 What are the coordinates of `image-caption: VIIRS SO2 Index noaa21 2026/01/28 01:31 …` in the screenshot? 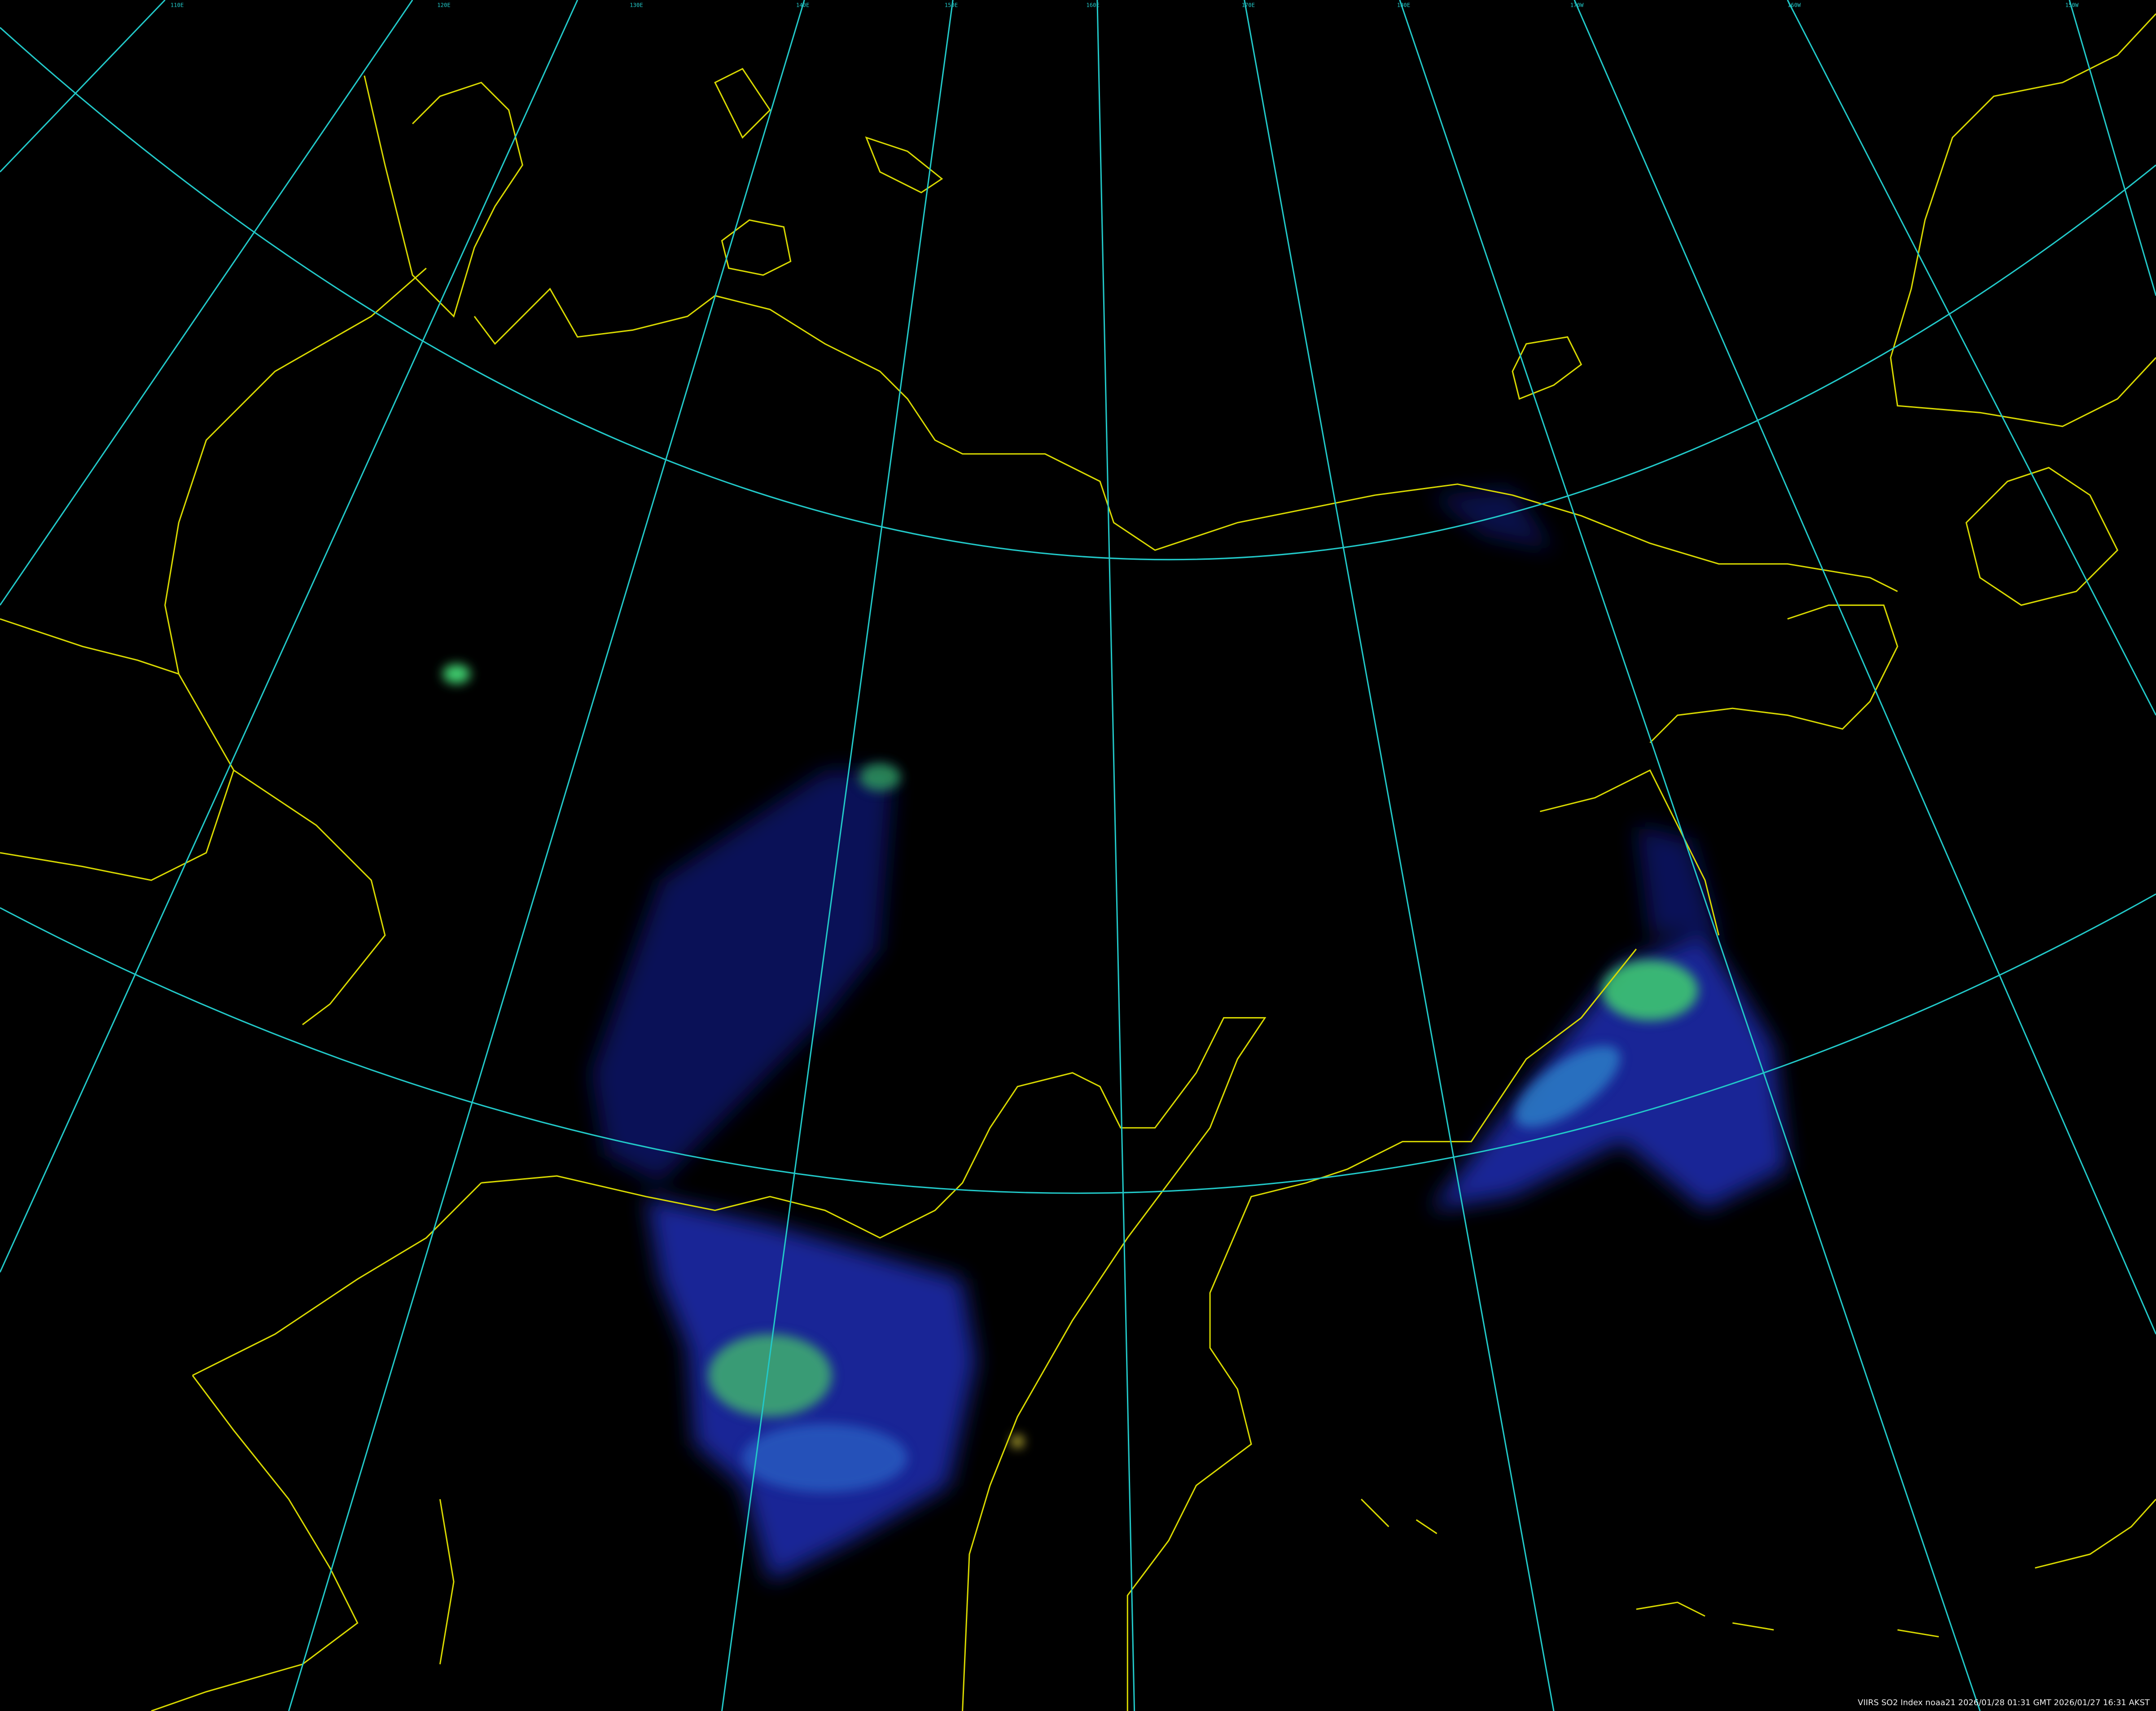 It's located at (2004, 1702).